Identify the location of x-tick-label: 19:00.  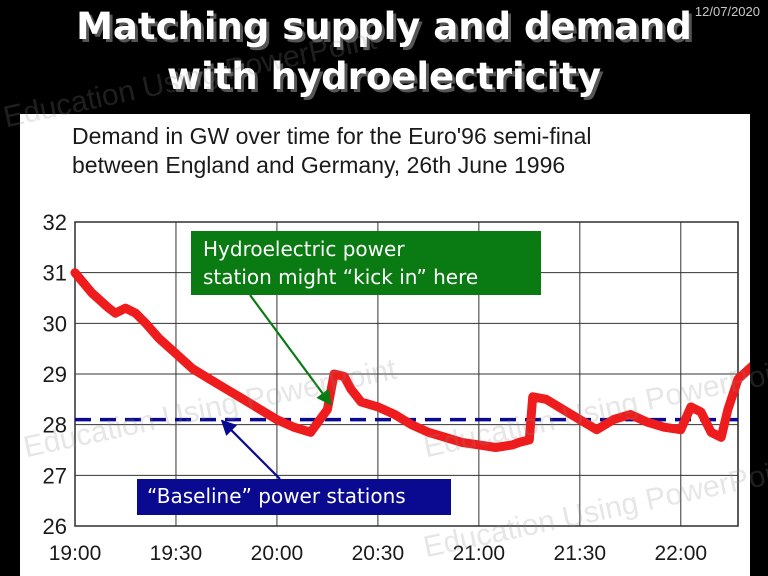
(75, 553).